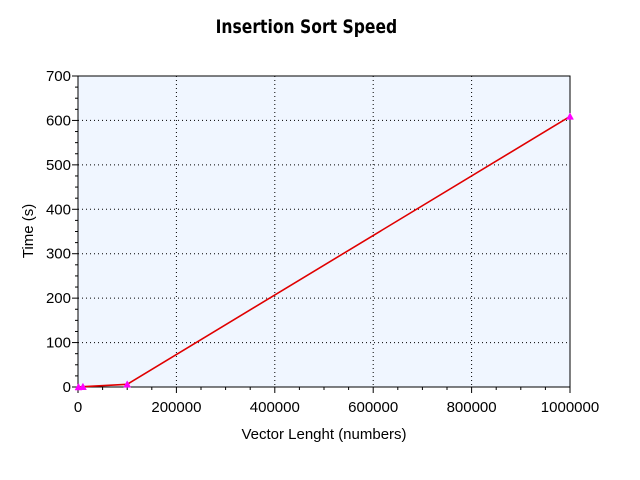 Image resolution: width=640 pixels, height=480 pixels. I want to click on y-tick-label: 600, so click(58, 120).